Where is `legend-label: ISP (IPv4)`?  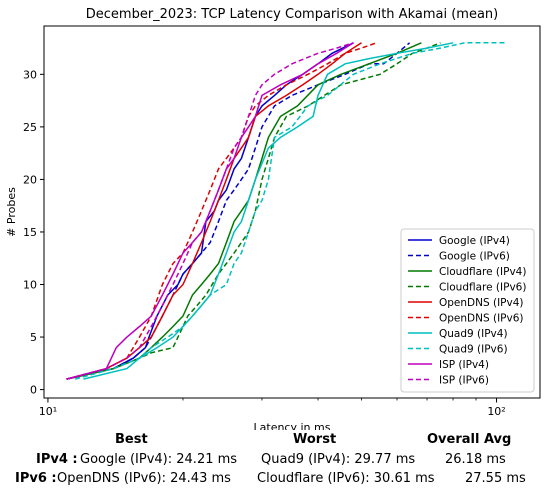
legend-label: ISP (IPv4) is located at coordinates (464, 365).